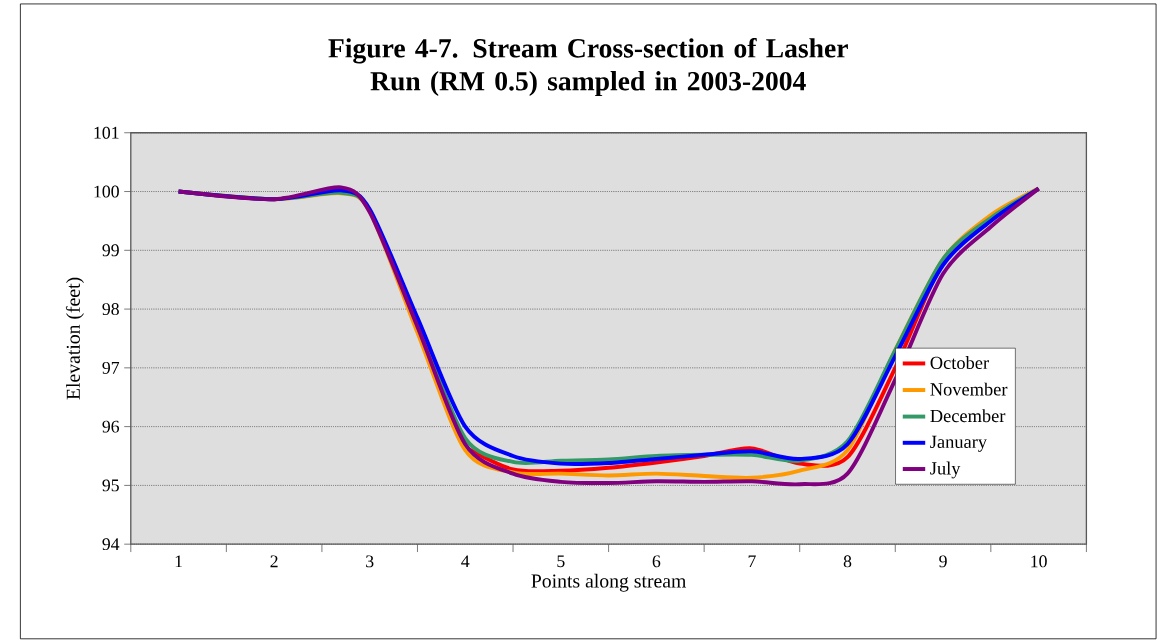  I want to click on y-tick-label: 98, so click(110, 309).